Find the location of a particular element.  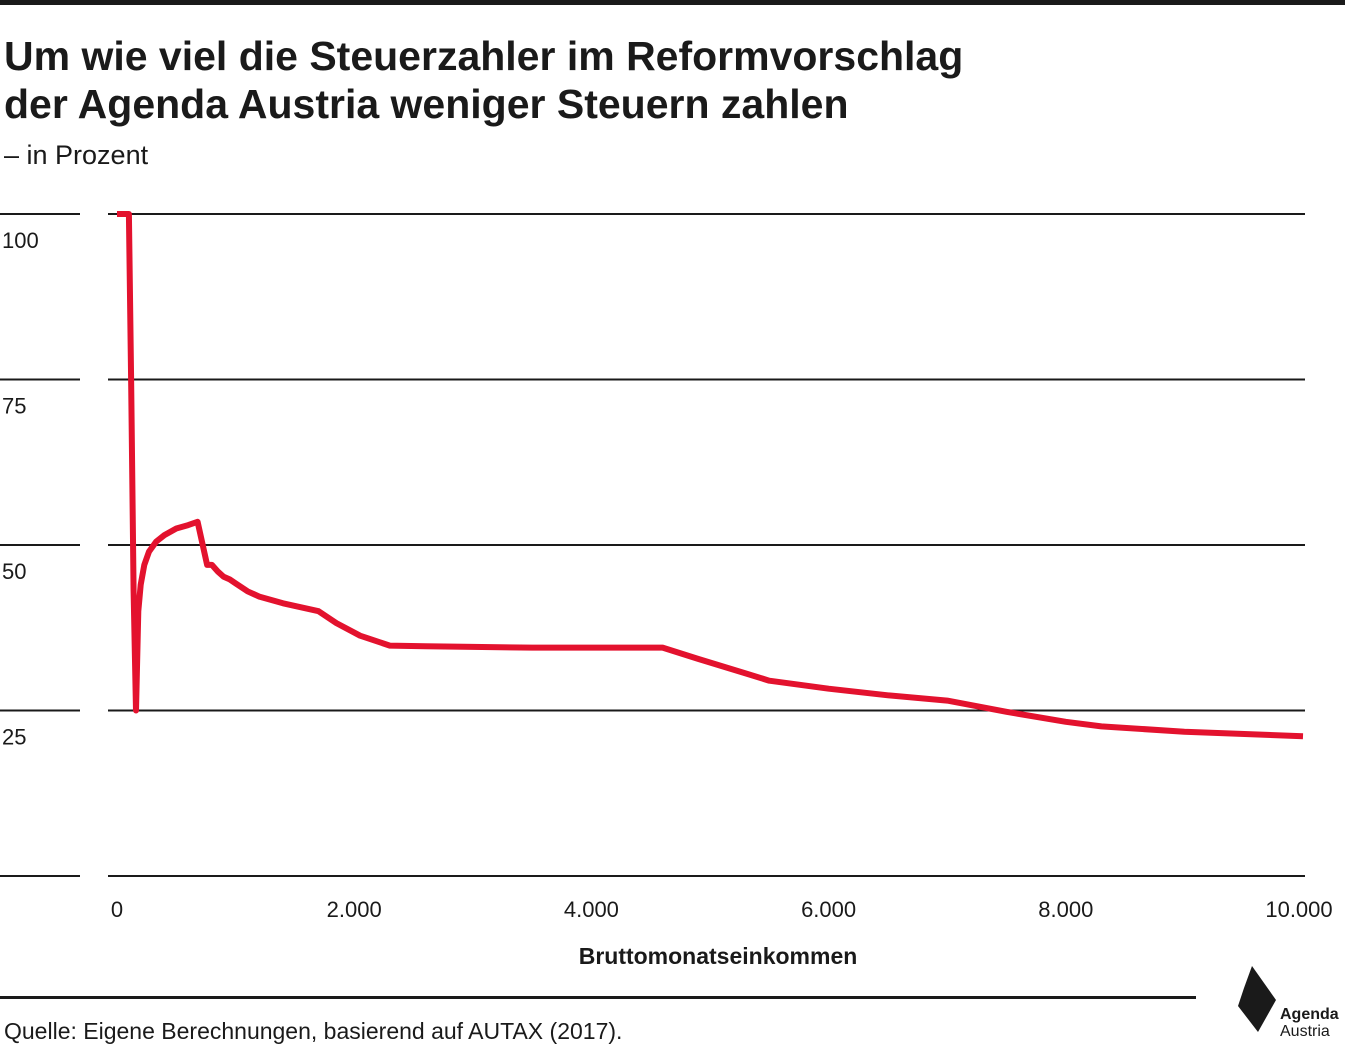

x-tick-label-0: 0 is located at coordinates (117, 909).